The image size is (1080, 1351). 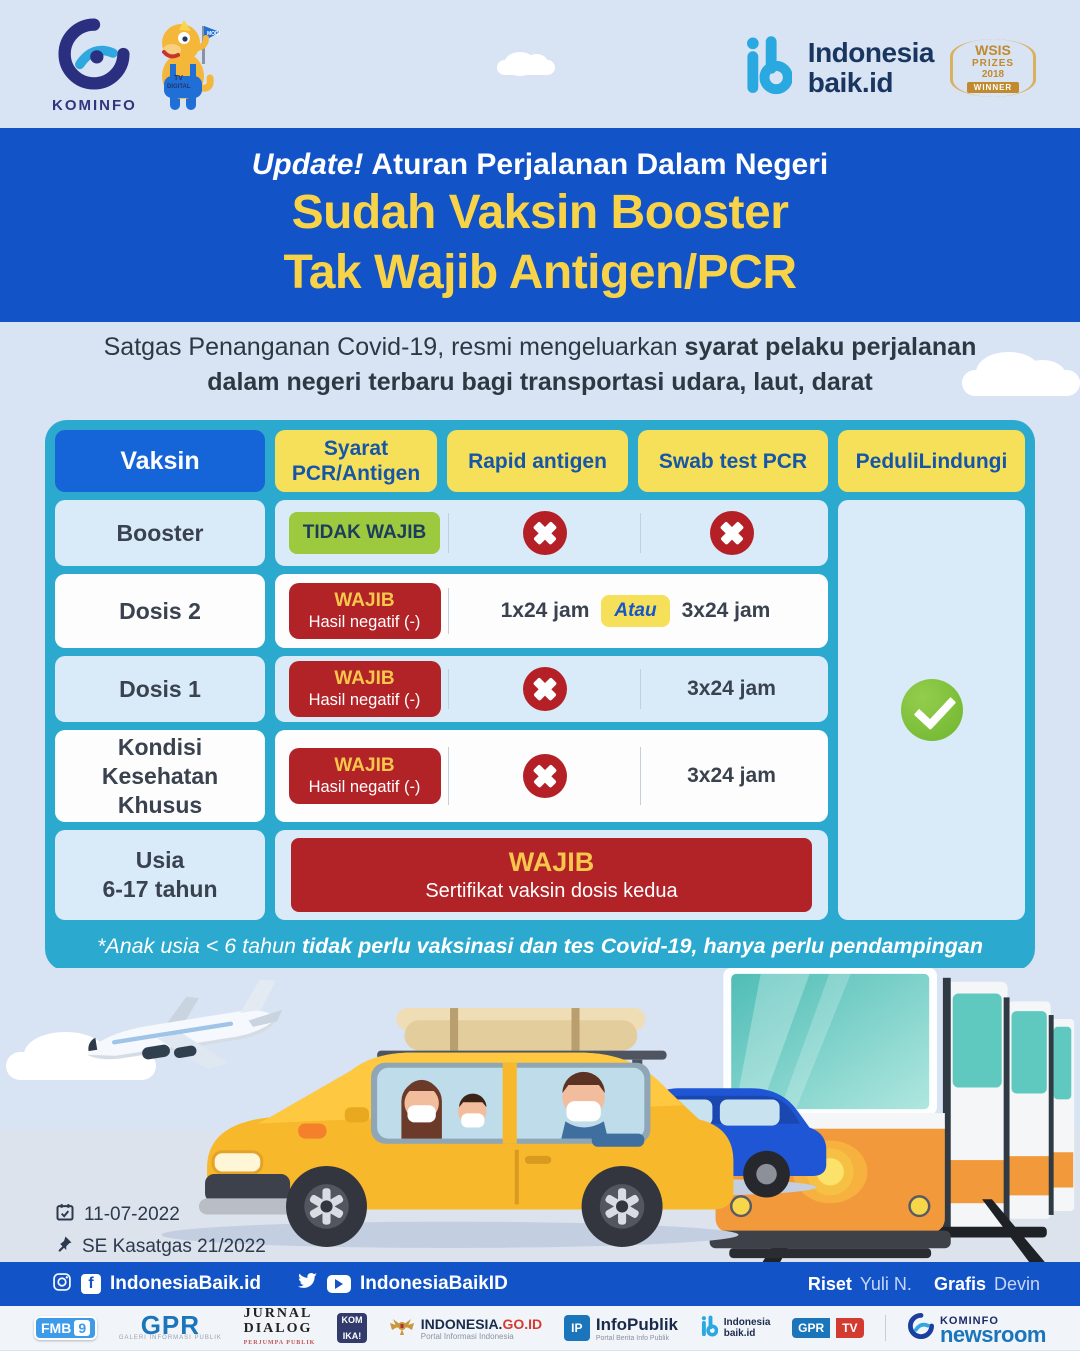 What do you see at coordinates (185, 1283) in the screenshot?
I see `facebook-handle: IndonesiaBaik.id` at bounding box center [185, 1283].